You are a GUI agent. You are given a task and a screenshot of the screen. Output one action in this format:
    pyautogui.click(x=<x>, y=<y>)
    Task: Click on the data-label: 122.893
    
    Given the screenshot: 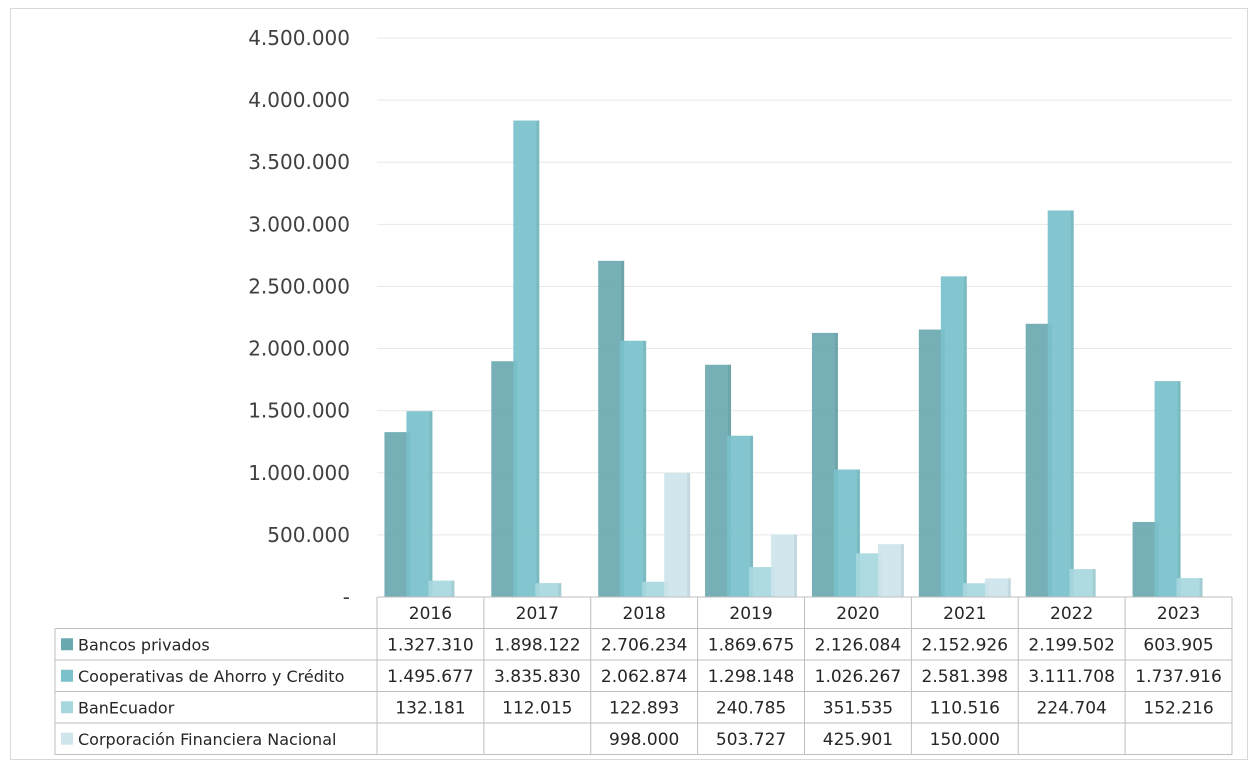 What is the action you would take?
    pyautogui.click(x=644, y=708)
    